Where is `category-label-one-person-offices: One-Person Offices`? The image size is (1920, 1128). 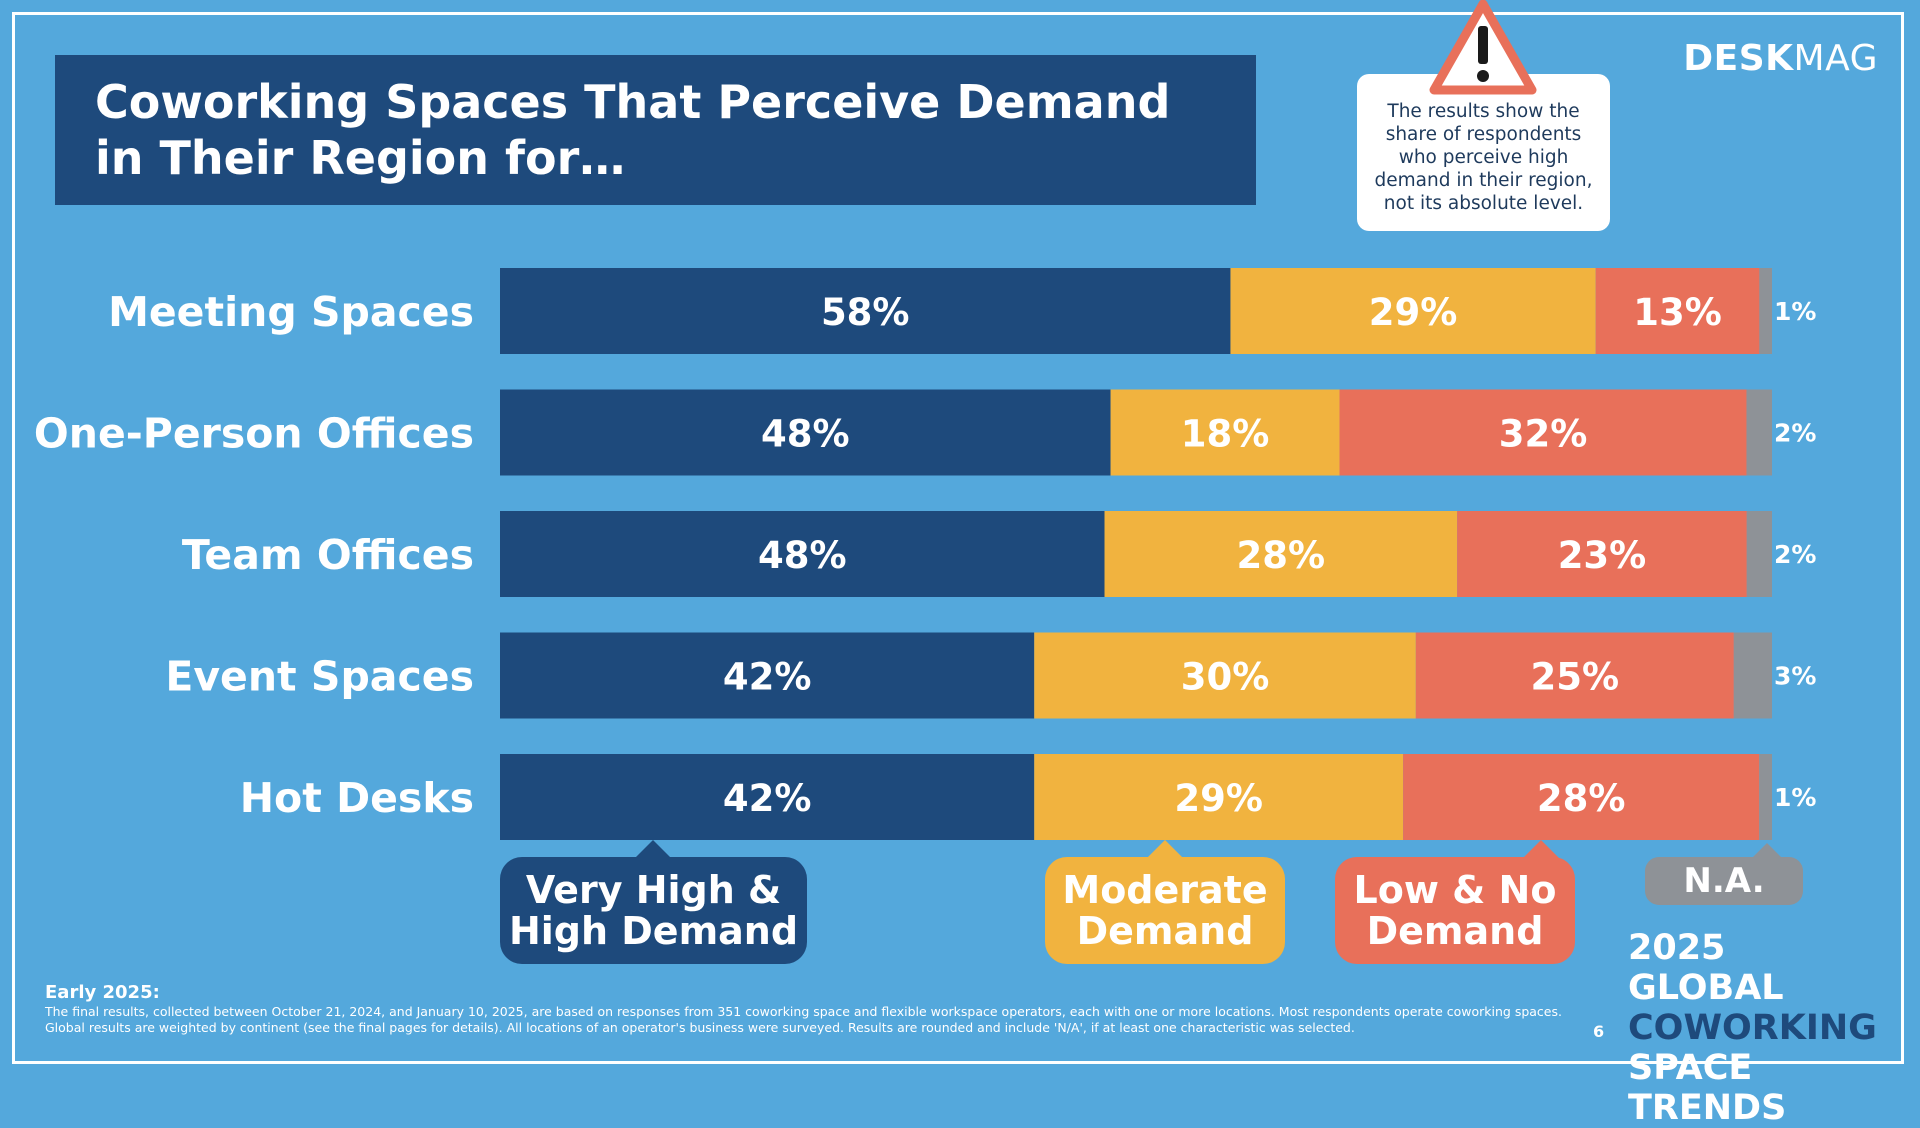 category-label-one-person-offices: One-Person Offices is located at coordinates (254, 434).